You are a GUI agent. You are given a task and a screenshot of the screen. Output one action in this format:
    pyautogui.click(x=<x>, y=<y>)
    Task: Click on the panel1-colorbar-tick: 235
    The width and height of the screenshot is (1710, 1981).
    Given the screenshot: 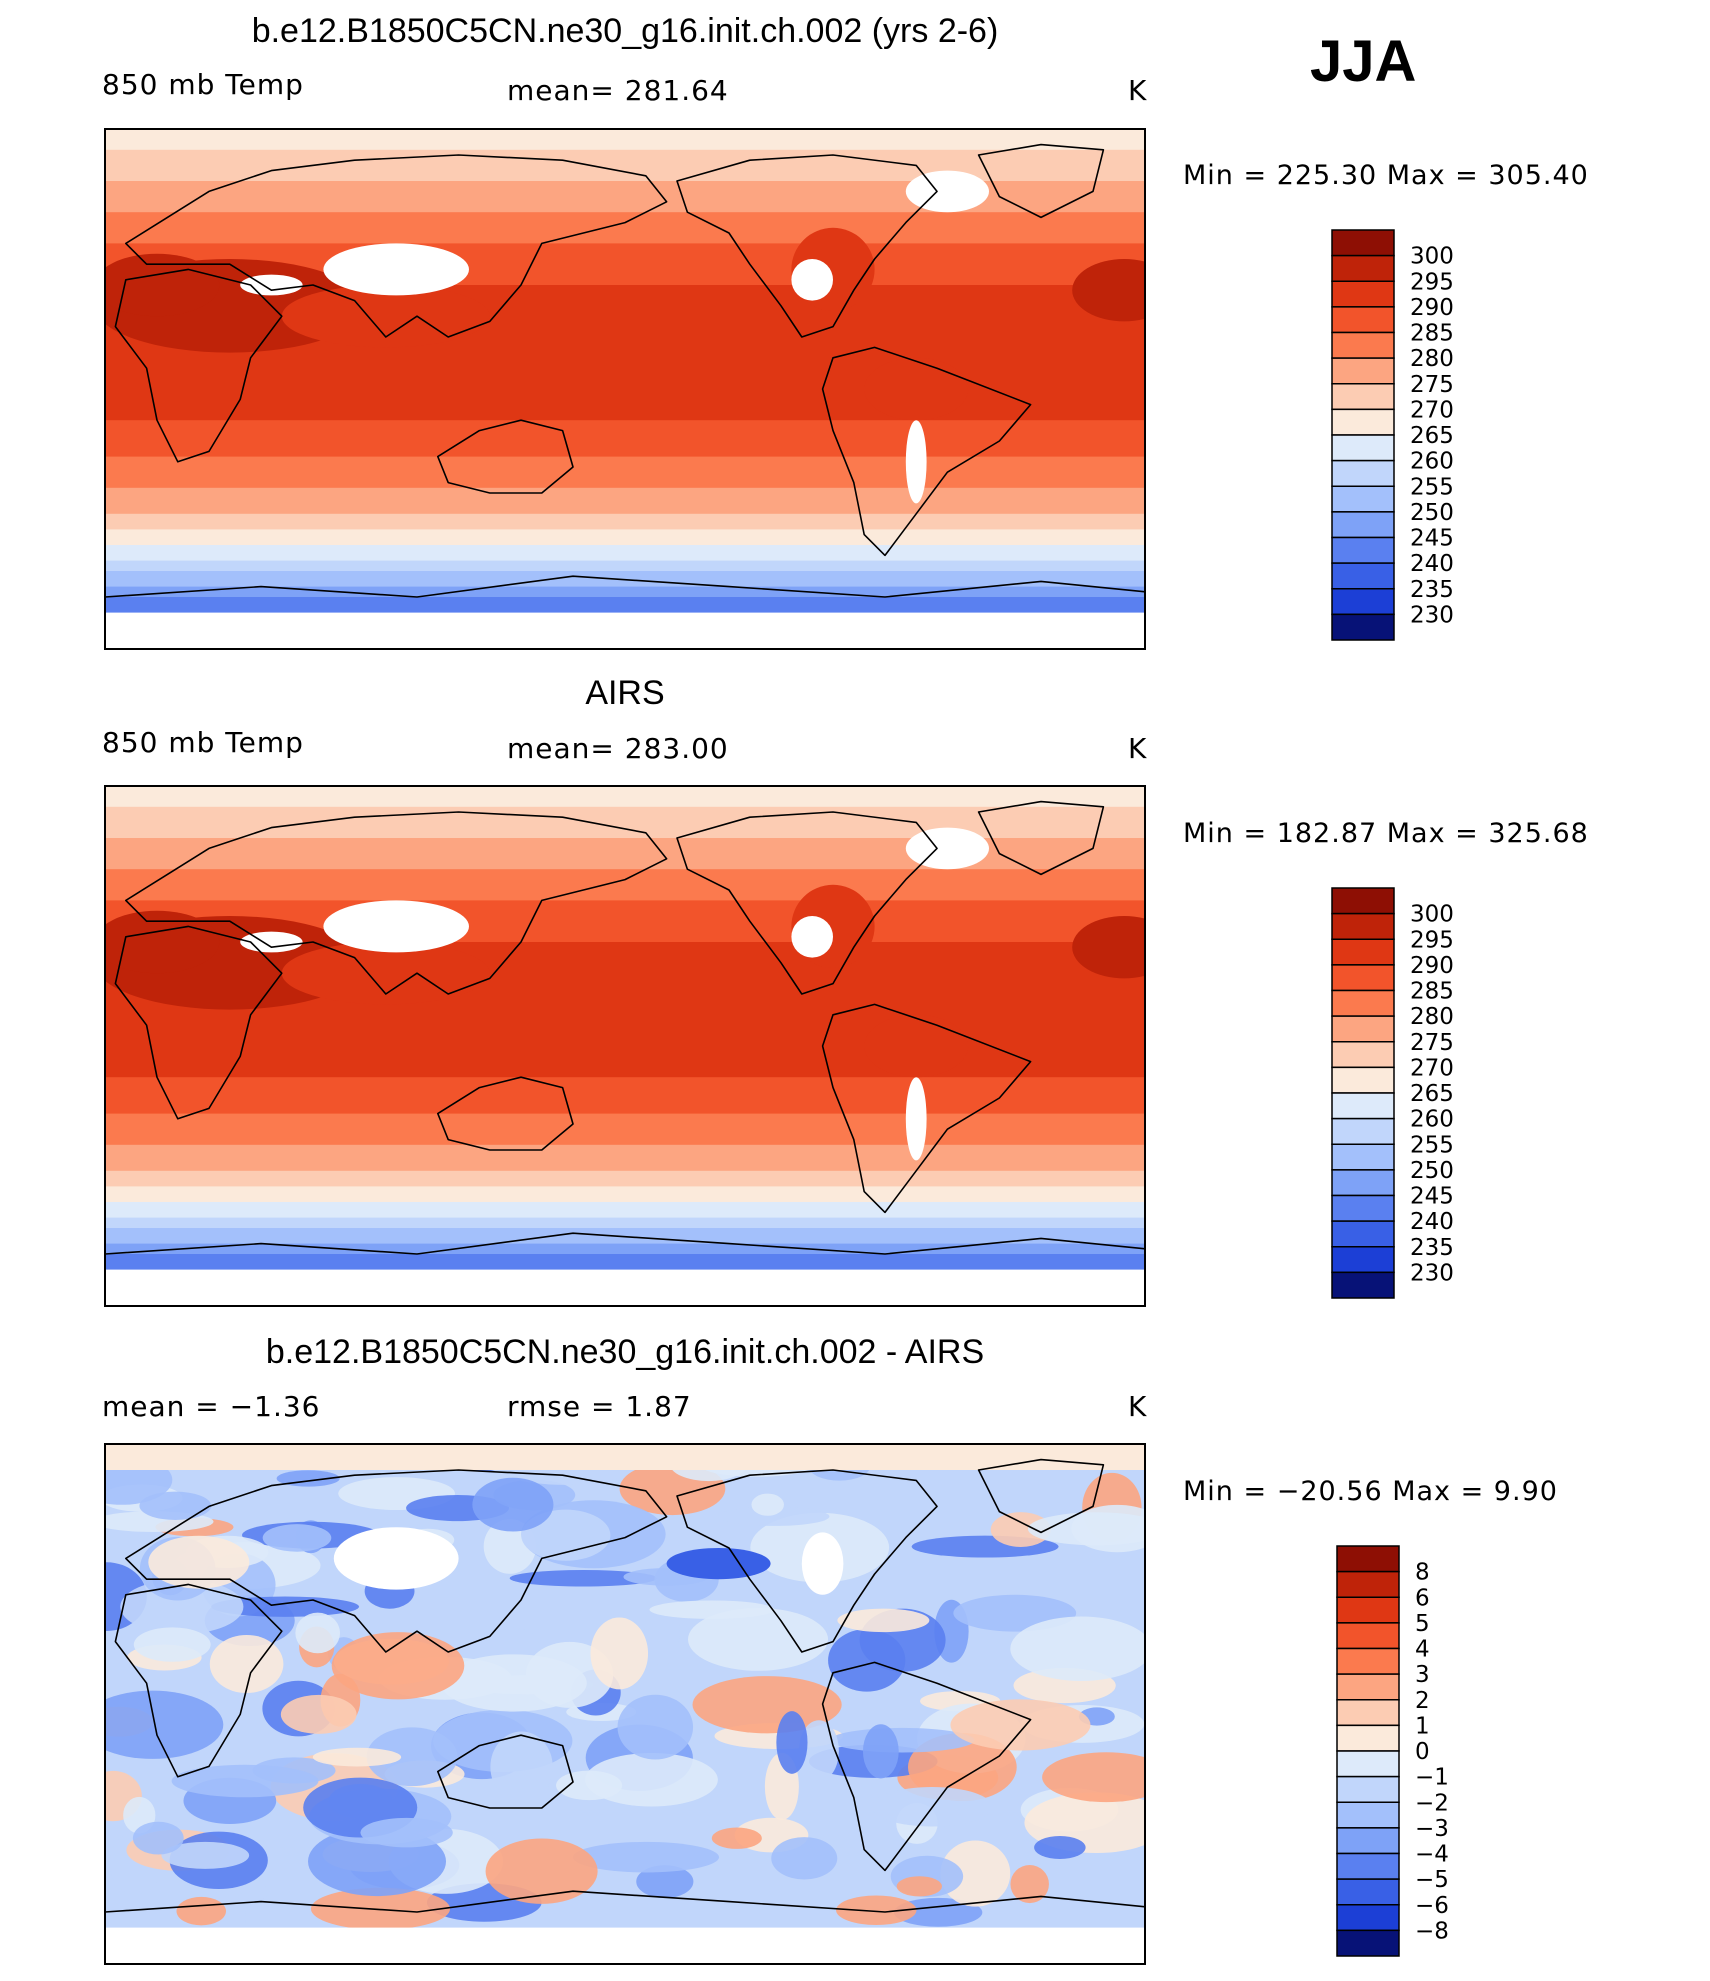 What is the action you would take?
    pyautogui.click(x=1432, y=590)
    